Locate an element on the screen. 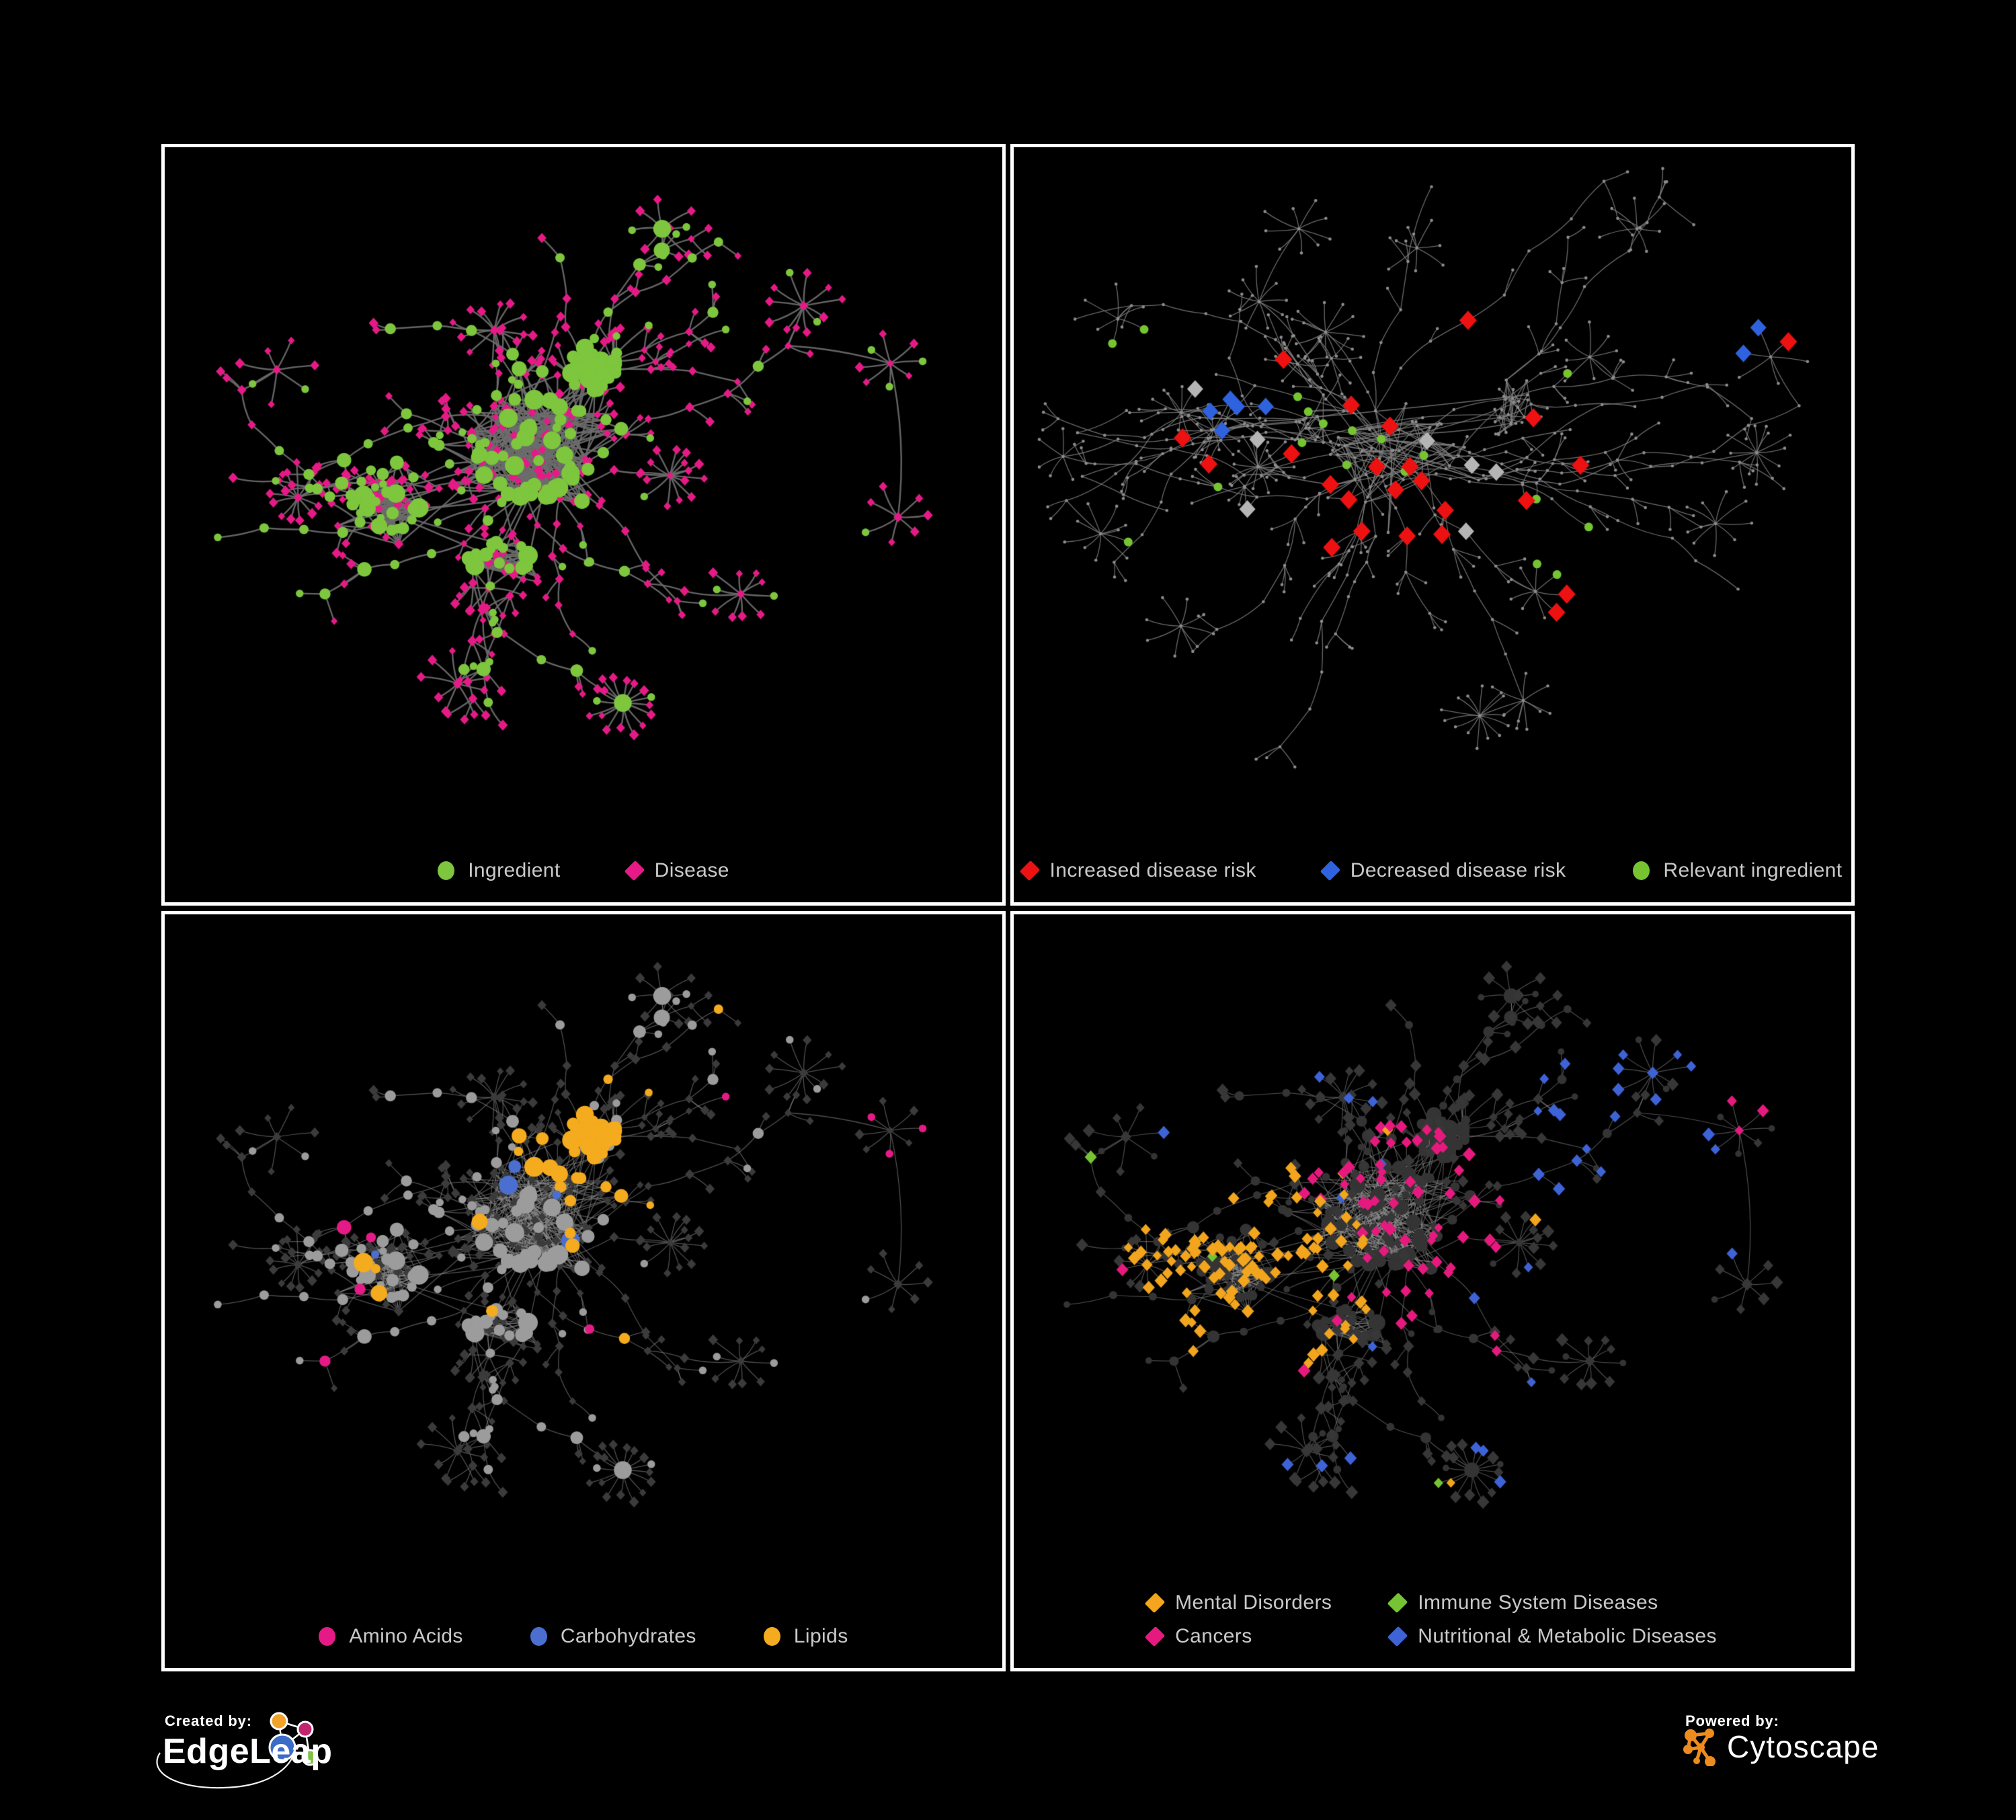 This screenshot has width=2016, height=1820. legend-ingredient-disease: Ingredient Disease is located at coordinates (583, 870).